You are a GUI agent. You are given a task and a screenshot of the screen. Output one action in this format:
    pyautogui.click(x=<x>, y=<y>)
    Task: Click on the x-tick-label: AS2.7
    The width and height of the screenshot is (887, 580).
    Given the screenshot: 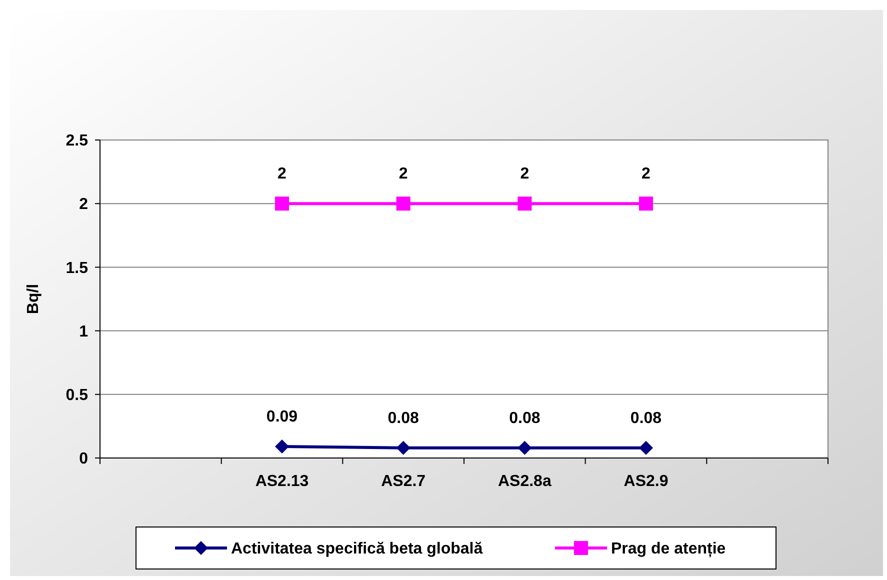 What is the action you would take?
    pyautogui.click(x=403, y=481)
    